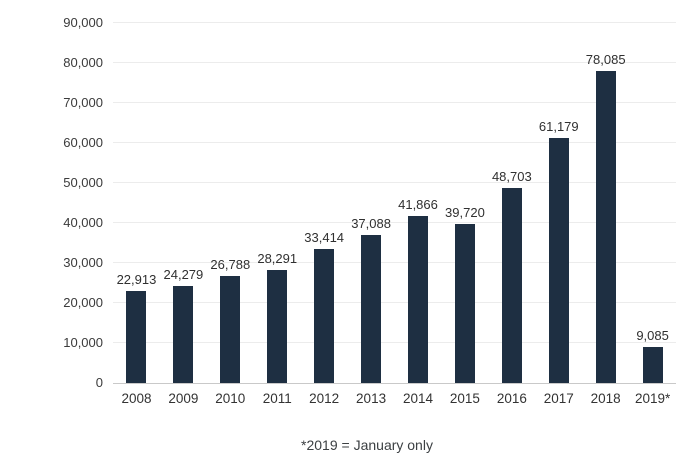 Image resolution: width=678 pixels, height=468 pixels. What do you see at coordinates (83, 182) in the screenshot?
I see `y-tick-label: 50,000` at bounding box center [83, 182].